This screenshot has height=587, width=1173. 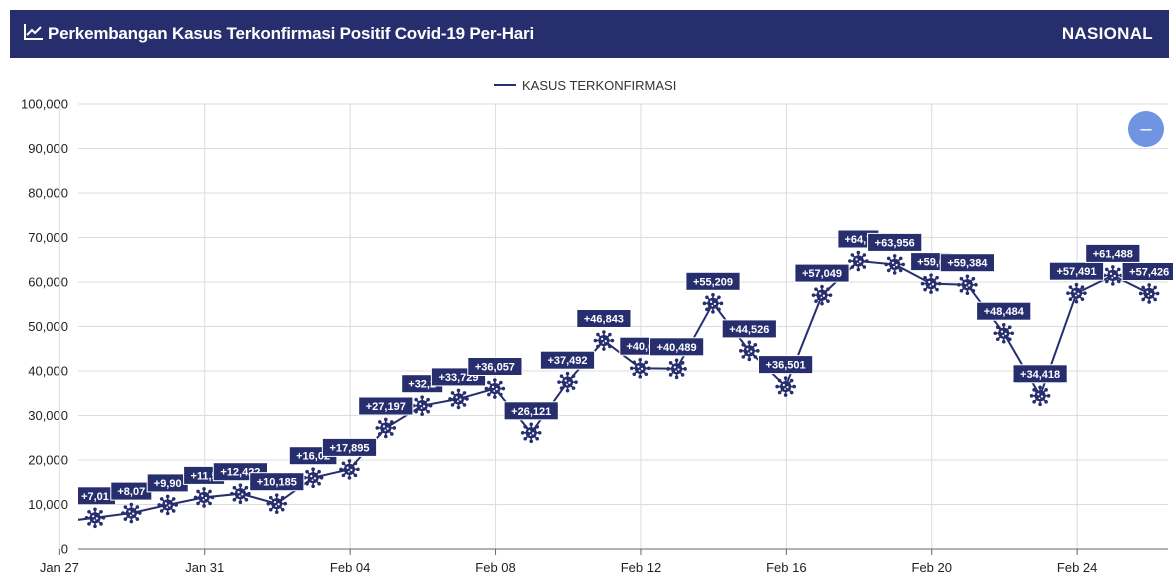 I want to click on x-tick-label: Feb 08, so click(x=495, y=567).